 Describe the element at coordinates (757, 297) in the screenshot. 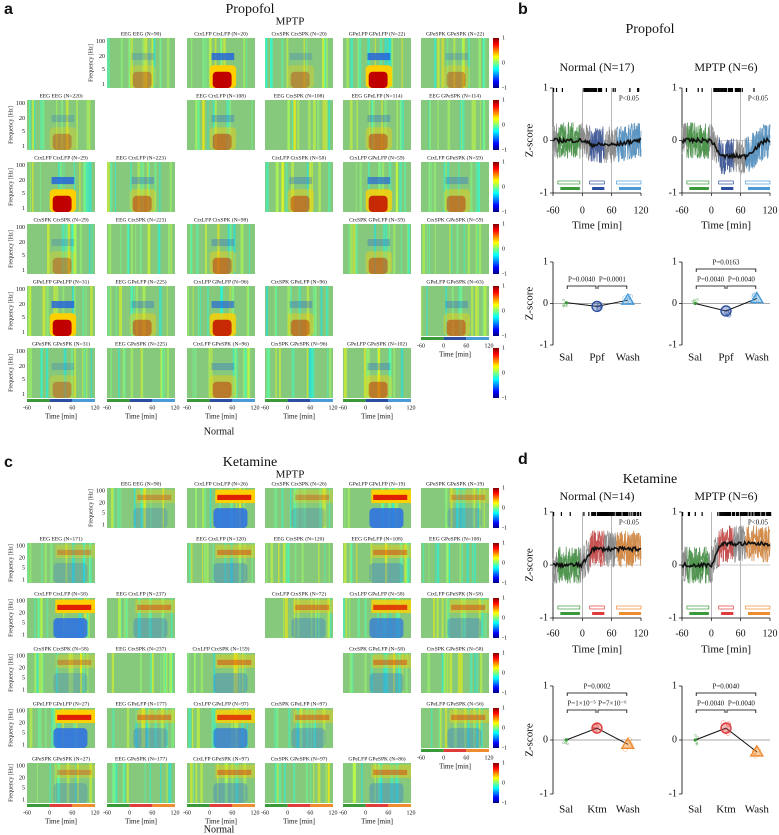

I see `mean-marker` at that location.